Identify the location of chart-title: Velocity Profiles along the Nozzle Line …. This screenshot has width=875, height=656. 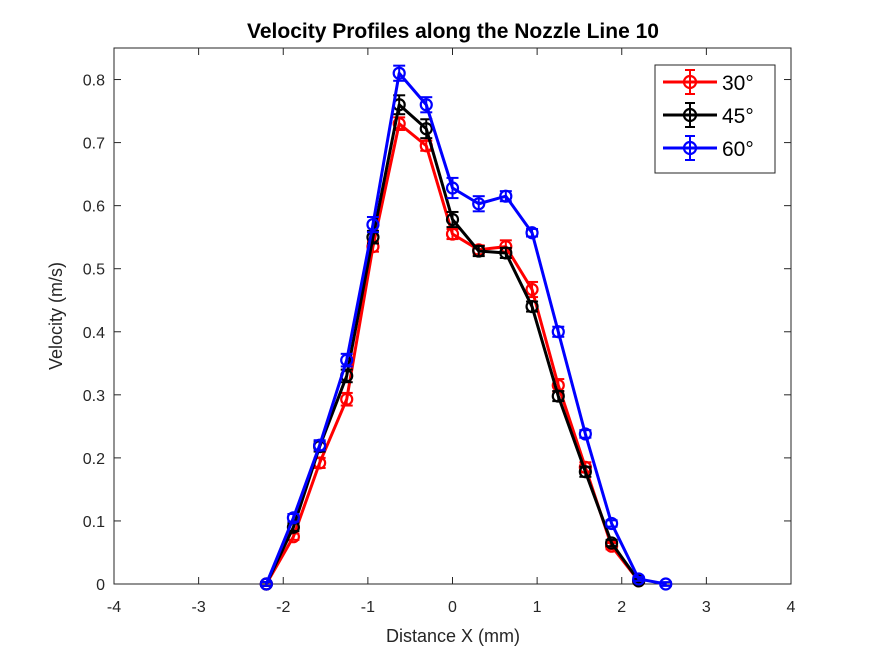
(453, 31).